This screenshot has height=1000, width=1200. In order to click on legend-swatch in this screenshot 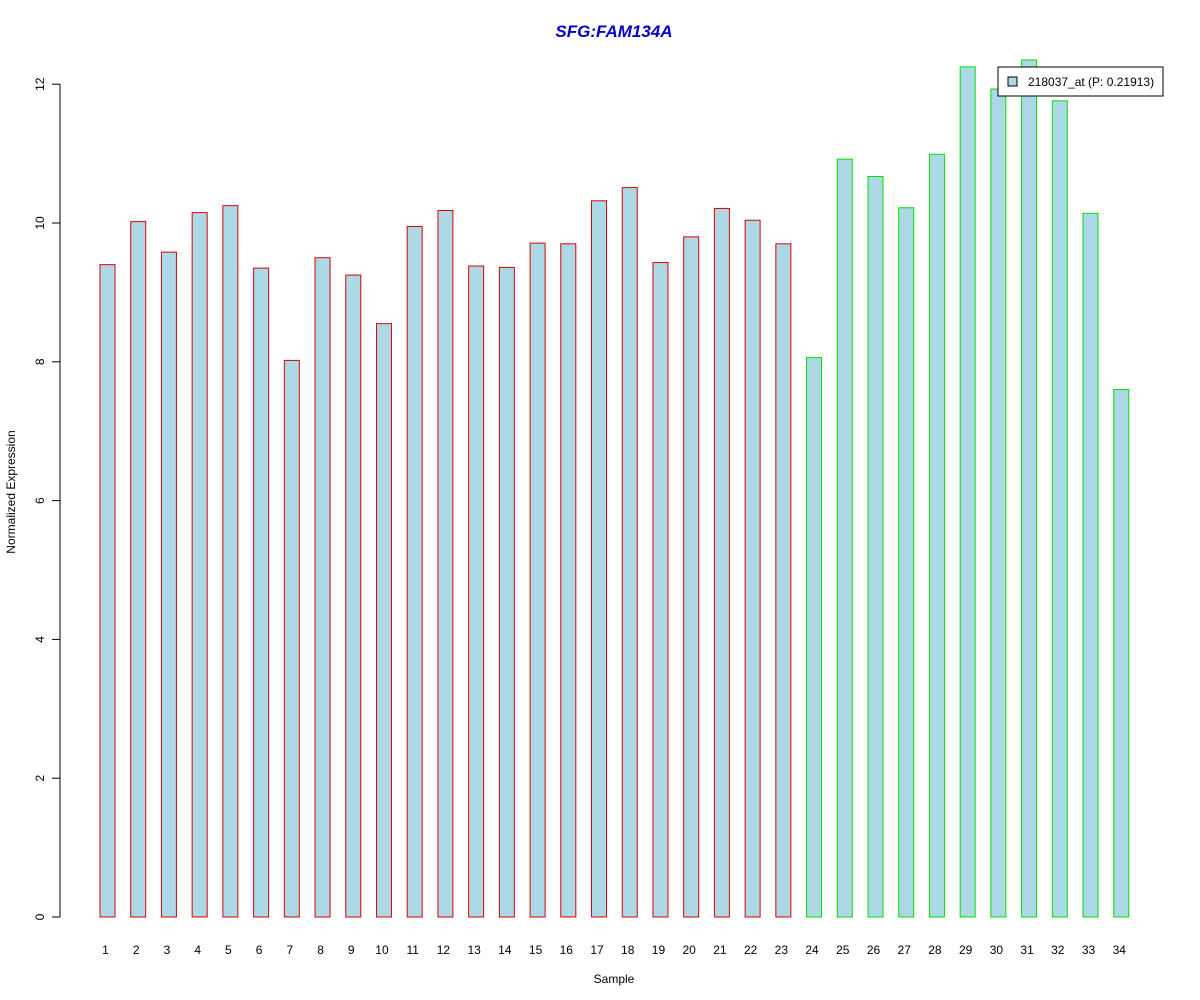, I will do `click(1012, 81)`.